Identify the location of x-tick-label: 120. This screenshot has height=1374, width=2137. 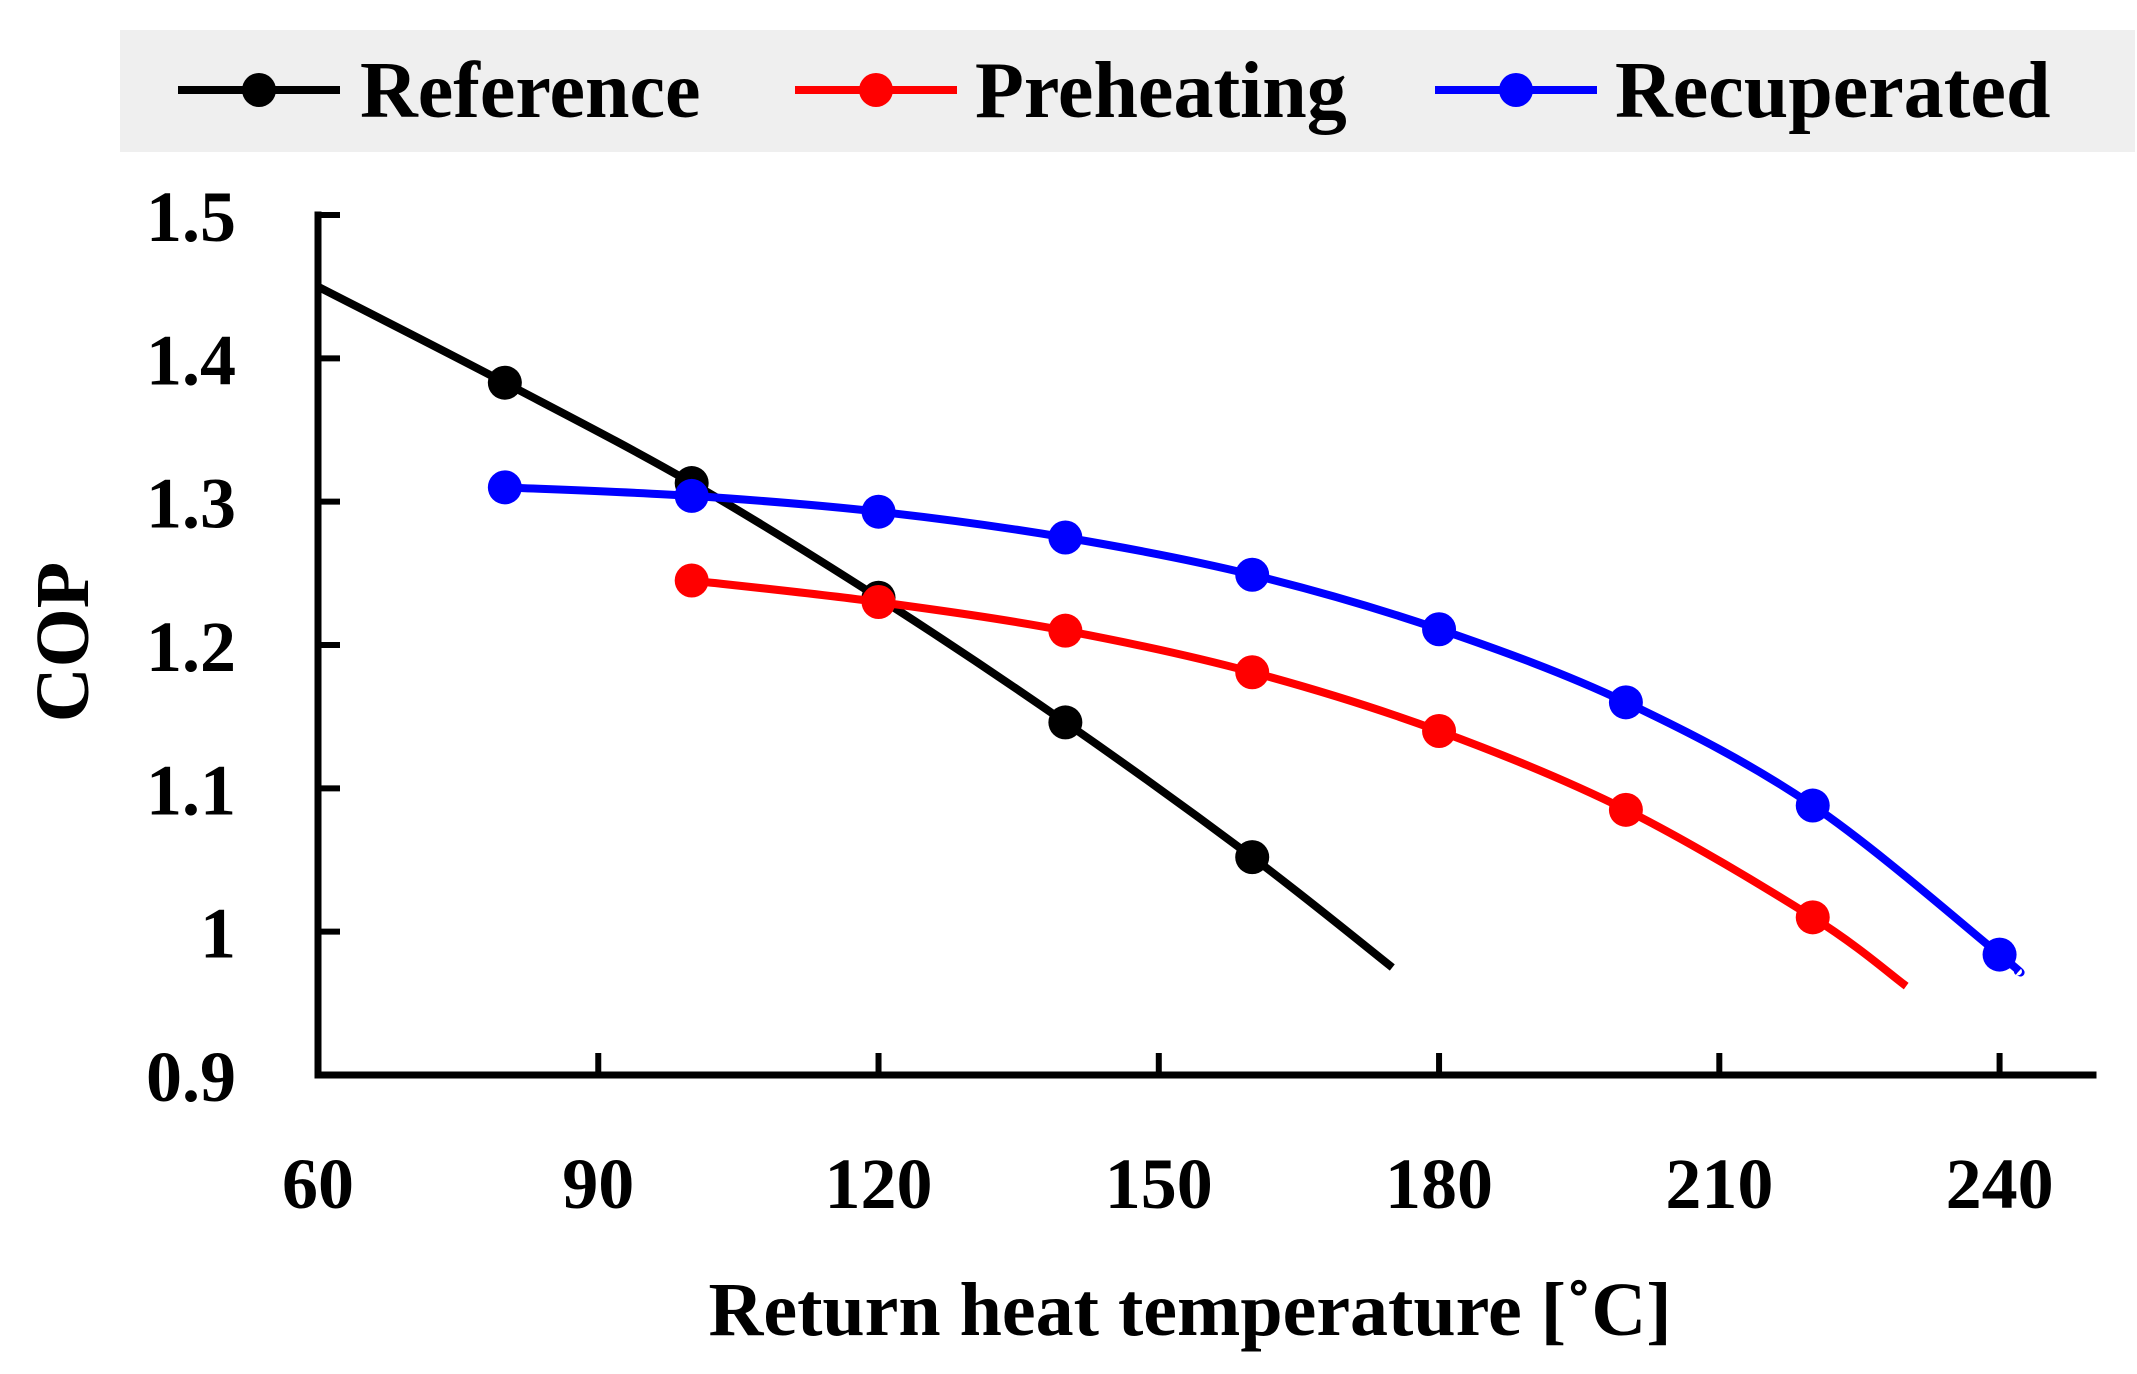
(879, 1184).